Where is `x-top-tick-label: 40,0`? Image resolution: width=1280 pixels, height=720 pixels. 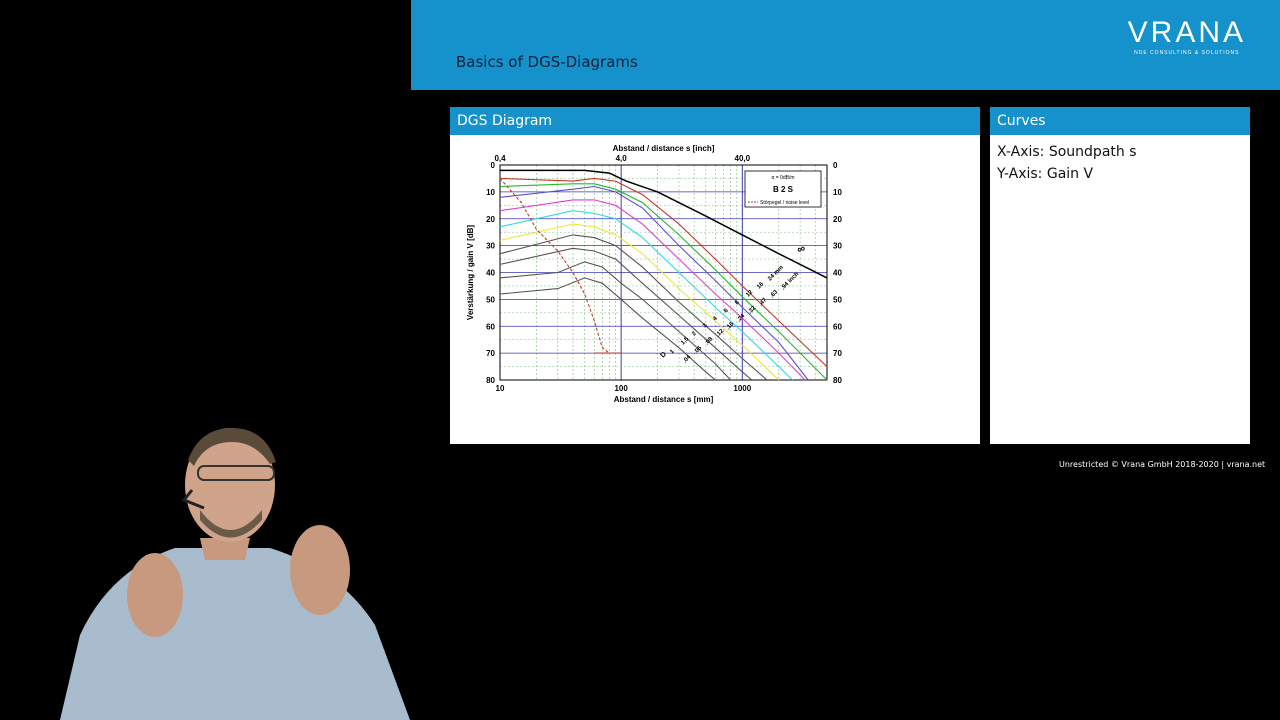
x-top-tick-label: 40,0 is located at coordinates (743, 158).